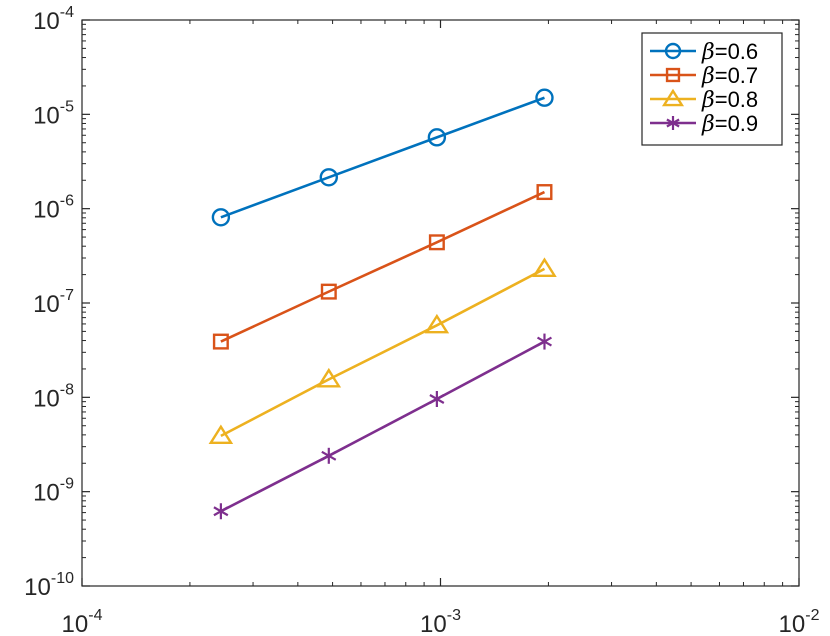  What do you see at coordinates (53, 208) in the screenshot?
I see `y-tick-label: 10⁻⁶` at bounding box center [53, 208].